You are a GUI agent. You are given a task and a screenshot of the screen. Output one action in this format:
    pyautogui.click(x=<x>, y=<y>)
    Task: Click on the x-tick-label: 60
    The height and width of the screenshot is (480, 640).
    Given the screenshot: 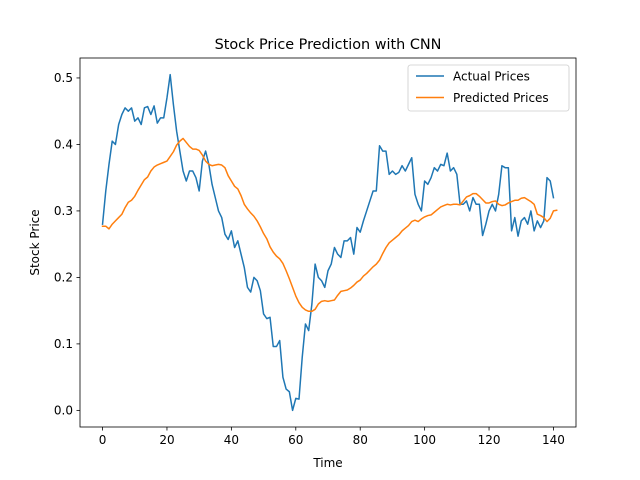 What is the action you would take?
    pyautogui.click(x=295, y=440)
    